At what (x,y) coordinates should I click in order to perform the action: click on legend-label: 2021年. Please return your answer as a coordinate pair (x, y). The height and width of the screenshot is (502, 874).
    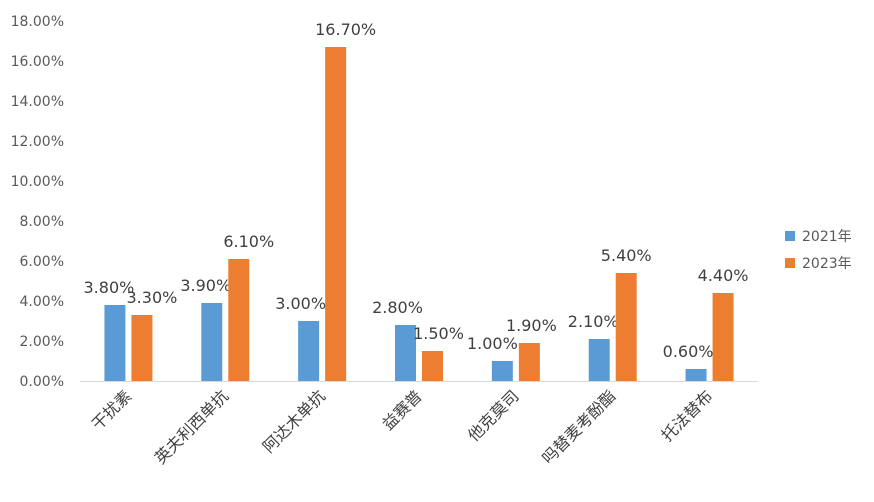
    Looking at the image, I should click on (827, 237).